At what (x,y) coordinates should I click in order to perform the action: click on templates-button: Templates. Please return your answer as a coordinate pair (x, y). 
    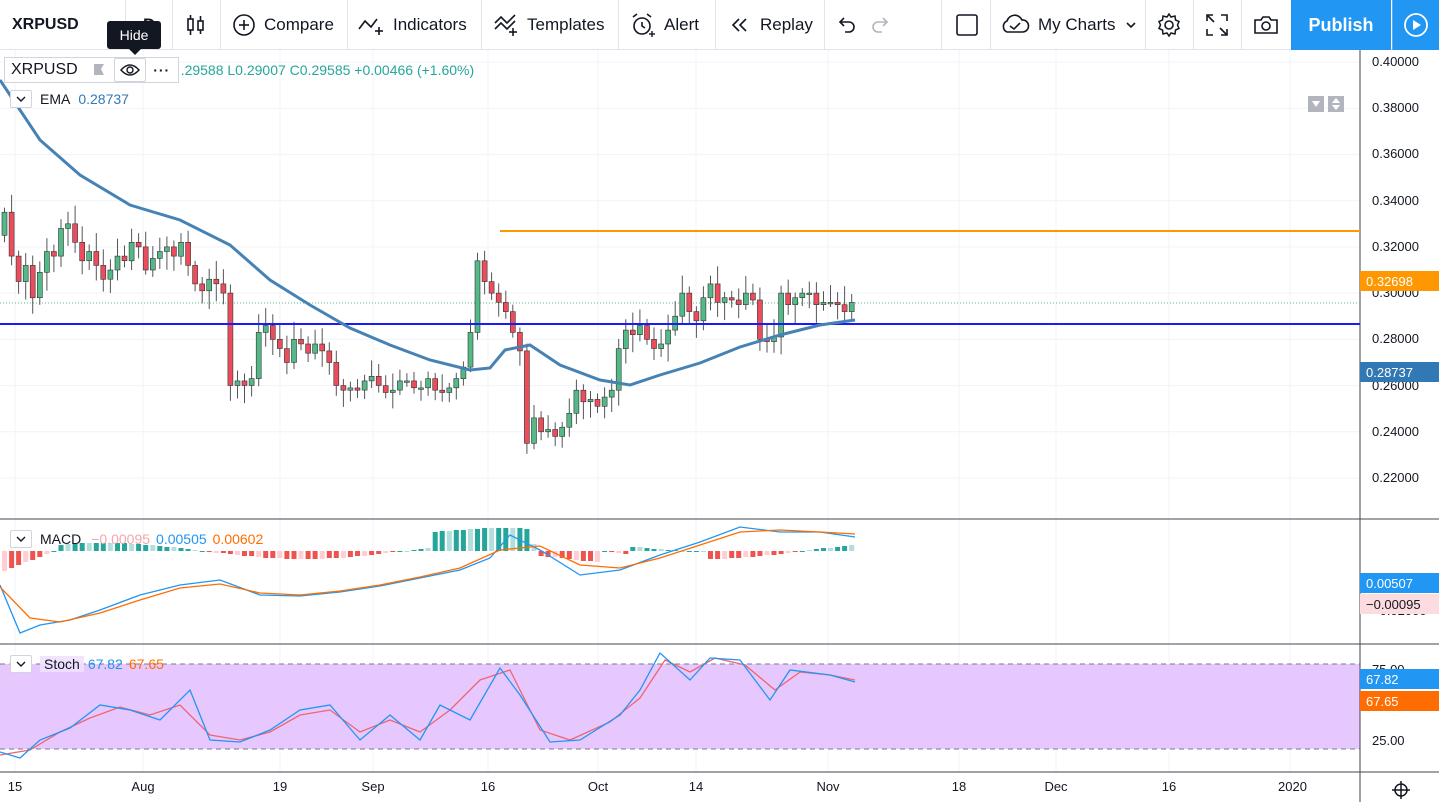
    Looking at the image, I should click on (548, 25).